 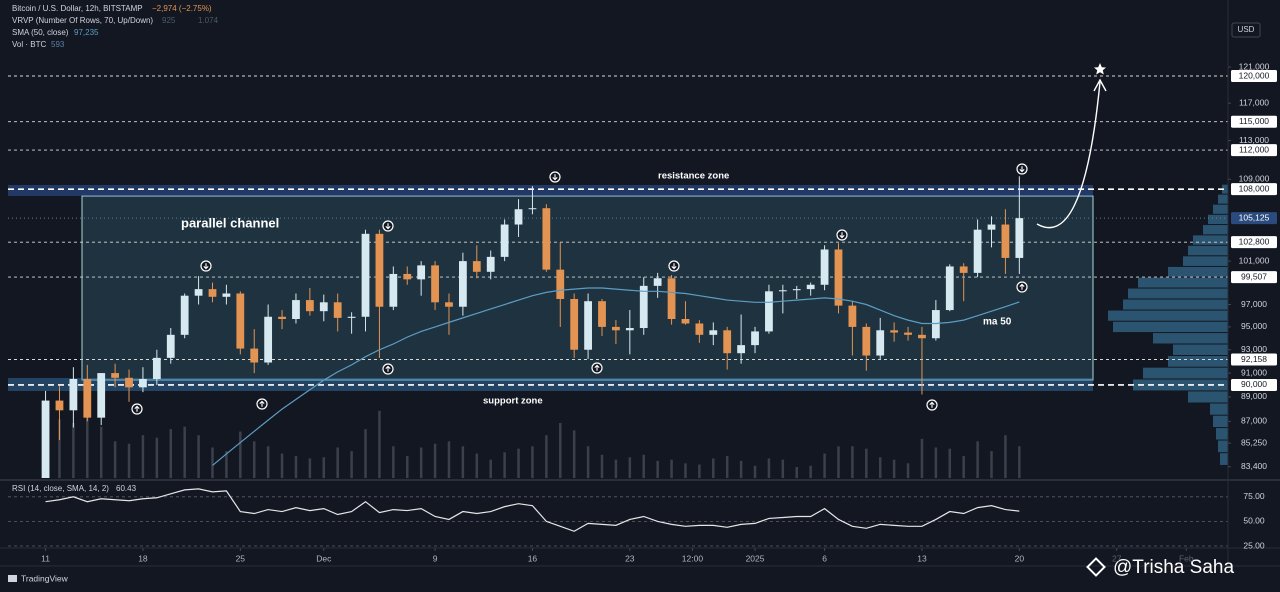 I want to click on y-tick-label: 91,000, so click(x=1254, y=372).